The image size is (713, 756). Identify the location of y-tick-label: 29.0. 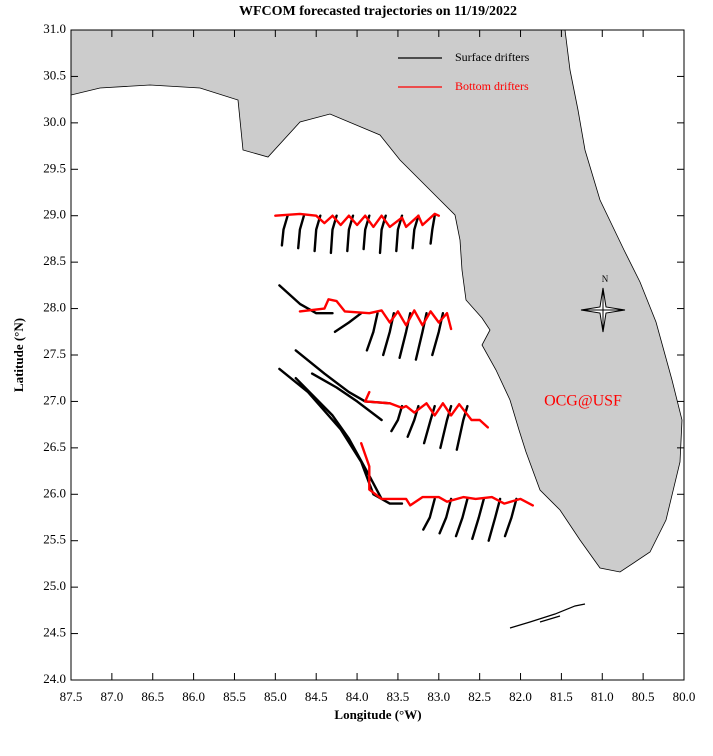
(54, 214).